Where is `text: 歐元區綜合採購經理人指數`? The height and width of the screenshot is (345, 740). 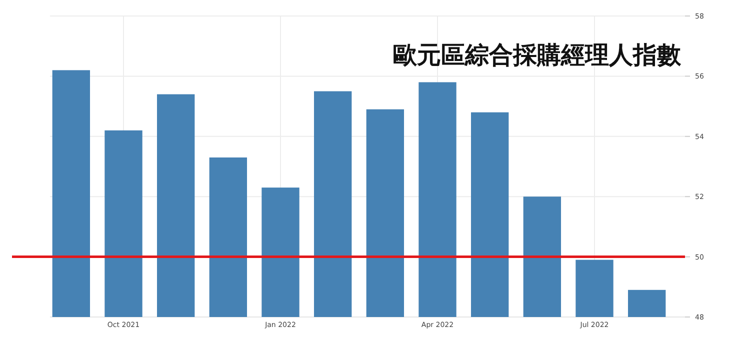 text: 歐元區綜合採購經理人指數 is located at coordinates (537, 55).